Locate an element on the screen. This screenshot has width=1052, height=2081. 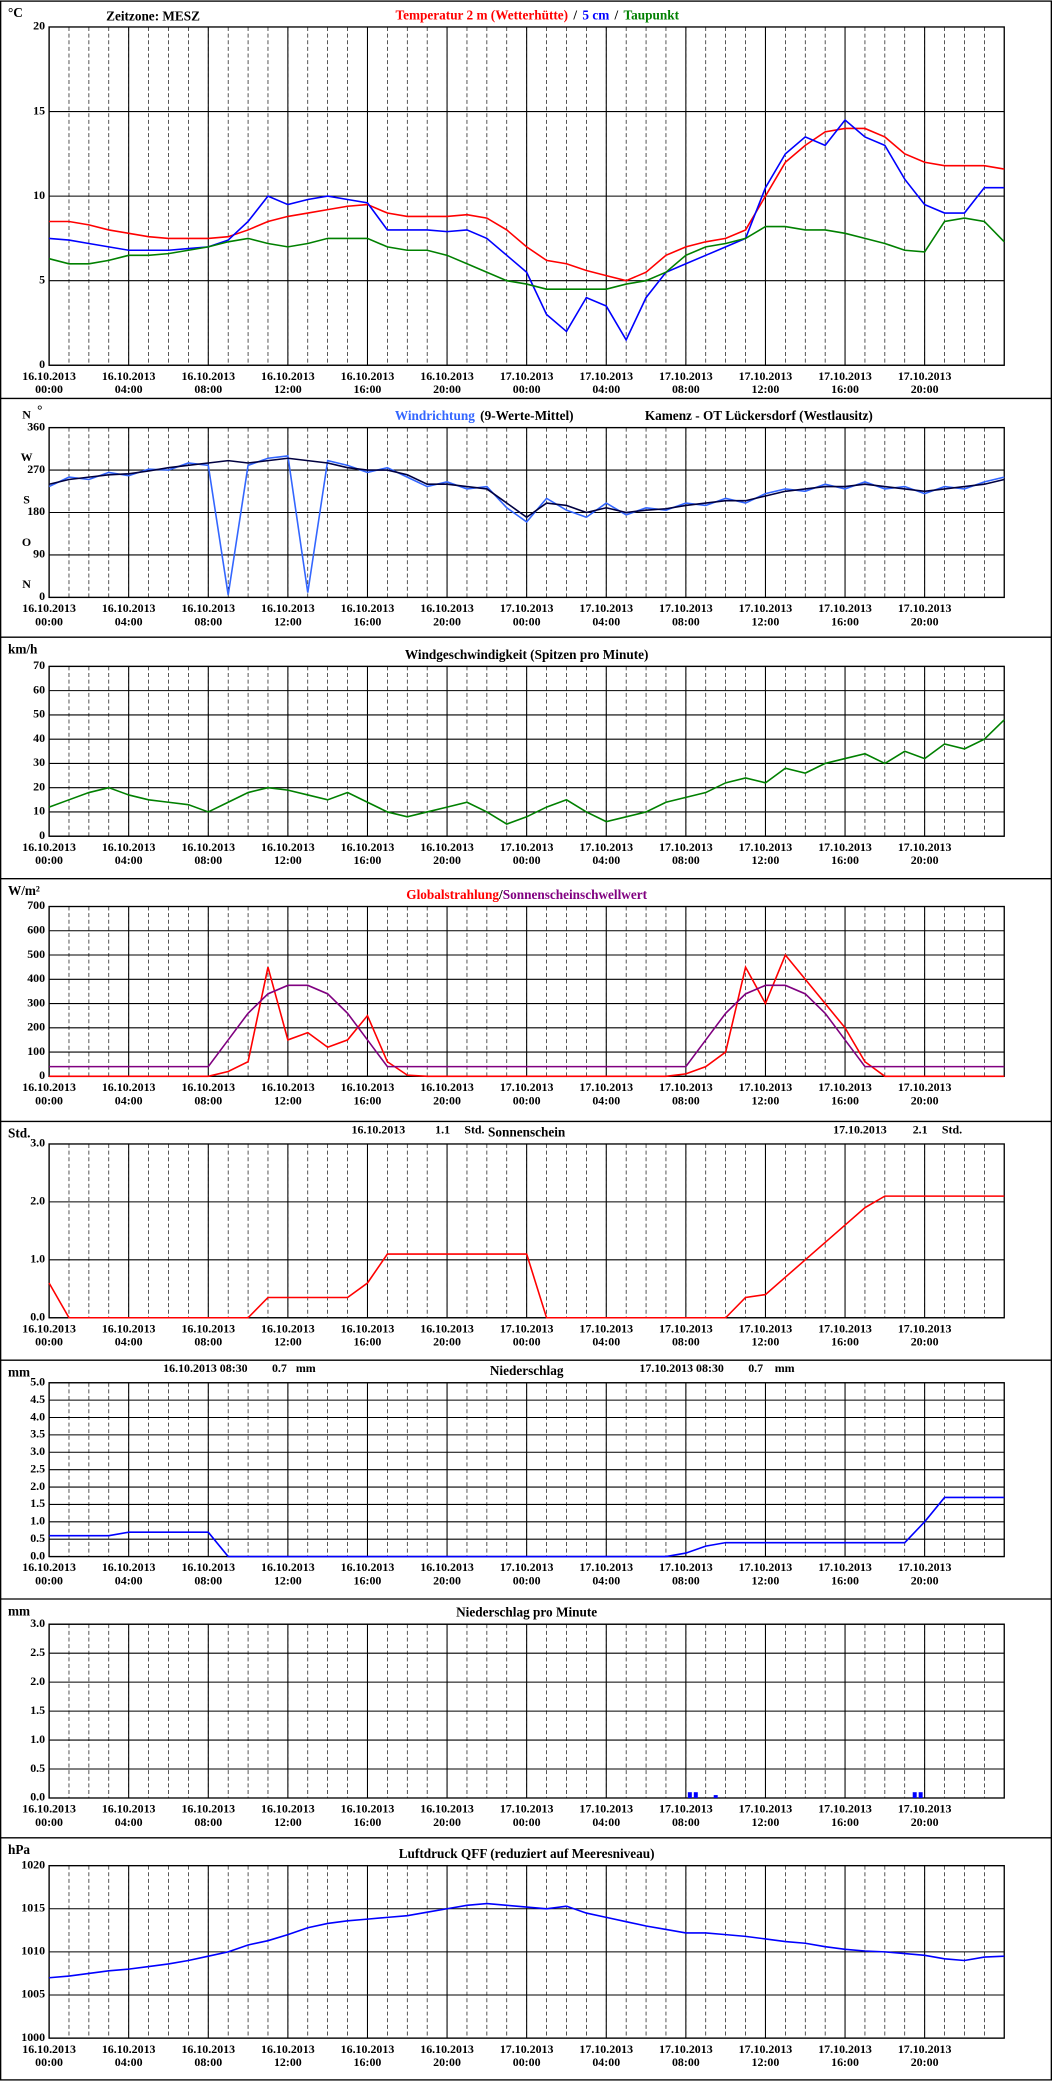
y-tick-label: 0.0 is located at coordinates (37, 1555).